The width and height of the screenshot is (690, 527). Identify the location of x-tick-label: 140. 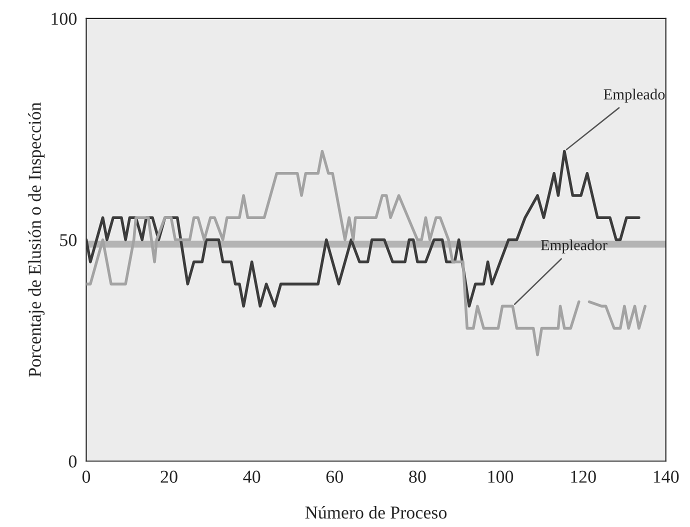
(666, 476).